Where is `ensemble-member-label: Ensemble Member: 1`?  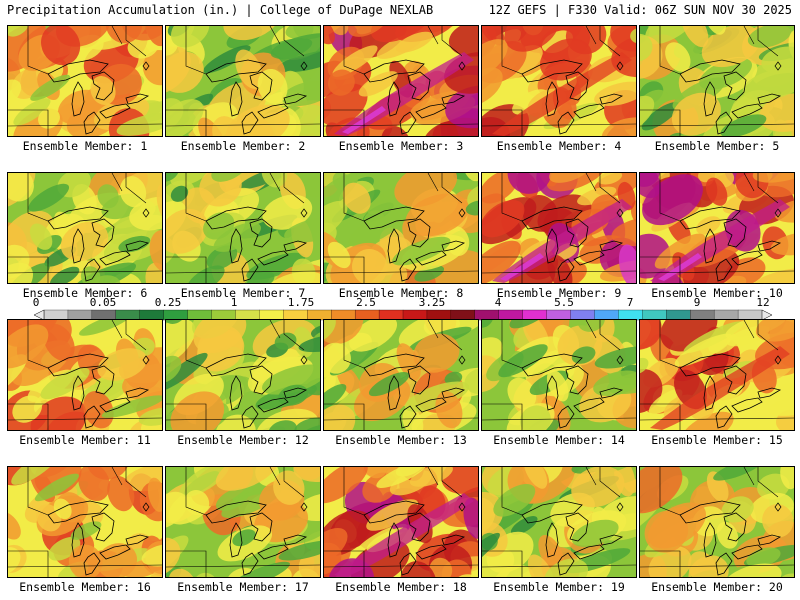 ensemble-member-label: Ensemble Member: 1 is located at coordinates (85, 146).